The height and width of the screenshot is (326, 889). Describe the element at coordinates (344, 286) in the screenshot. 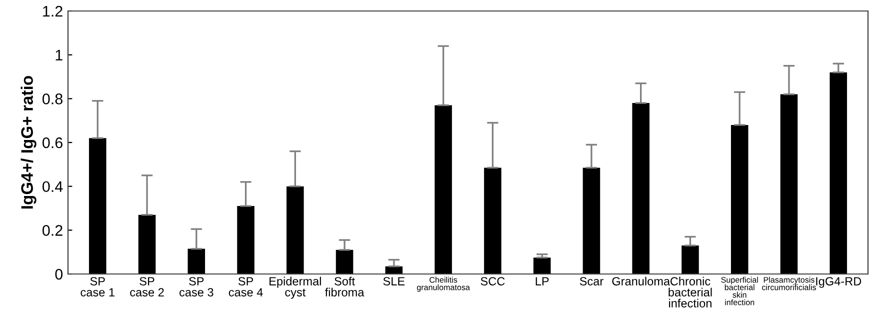

I see `x-tick-label: Soft fibroma` at that location.